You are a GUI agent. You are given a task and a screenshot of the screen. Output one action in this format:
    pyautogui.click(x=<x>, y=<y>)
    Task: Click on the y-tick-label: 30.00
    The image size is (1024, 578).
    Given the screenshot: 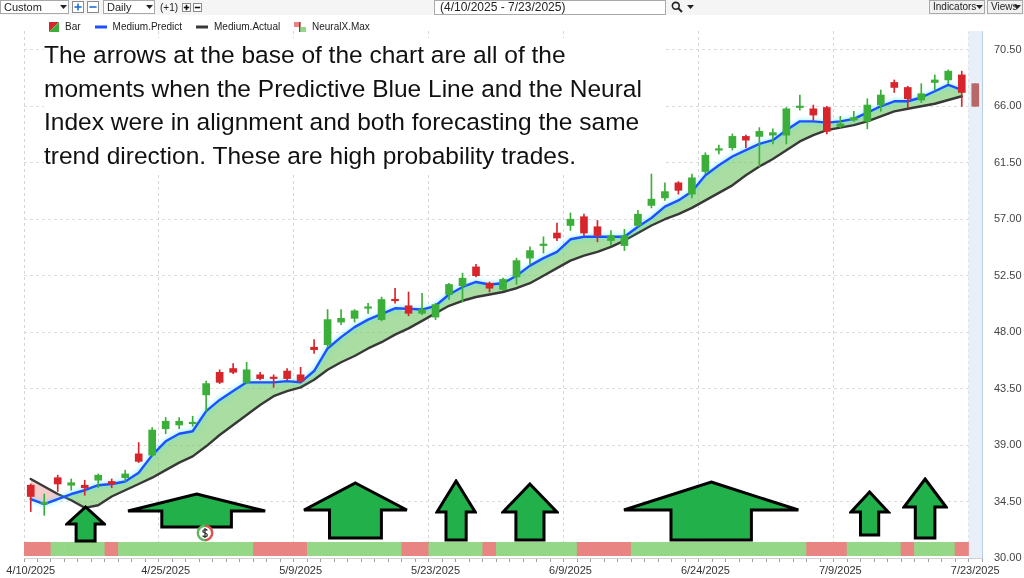 What is the action you would take?
    pyautogui.click(x=1008, y=557)
    